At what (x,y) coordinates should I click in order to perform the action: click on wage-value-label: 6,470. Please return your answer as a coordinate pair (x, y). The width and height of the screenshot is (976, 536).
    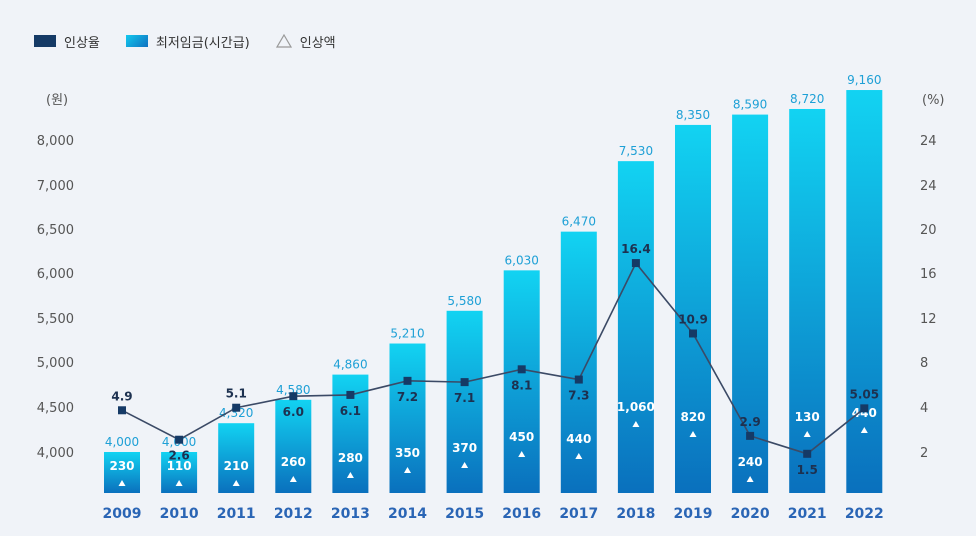
    Looking at the image, I should click on (579, 222).